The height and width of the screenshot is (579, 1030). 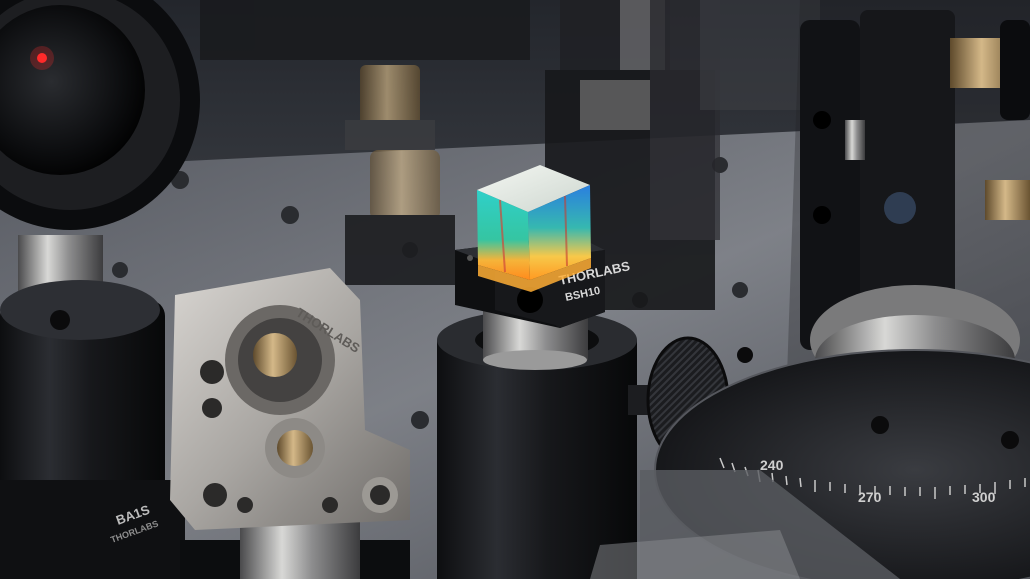 I want to click on scale-label-300: 300, so click(x=984, y=497).